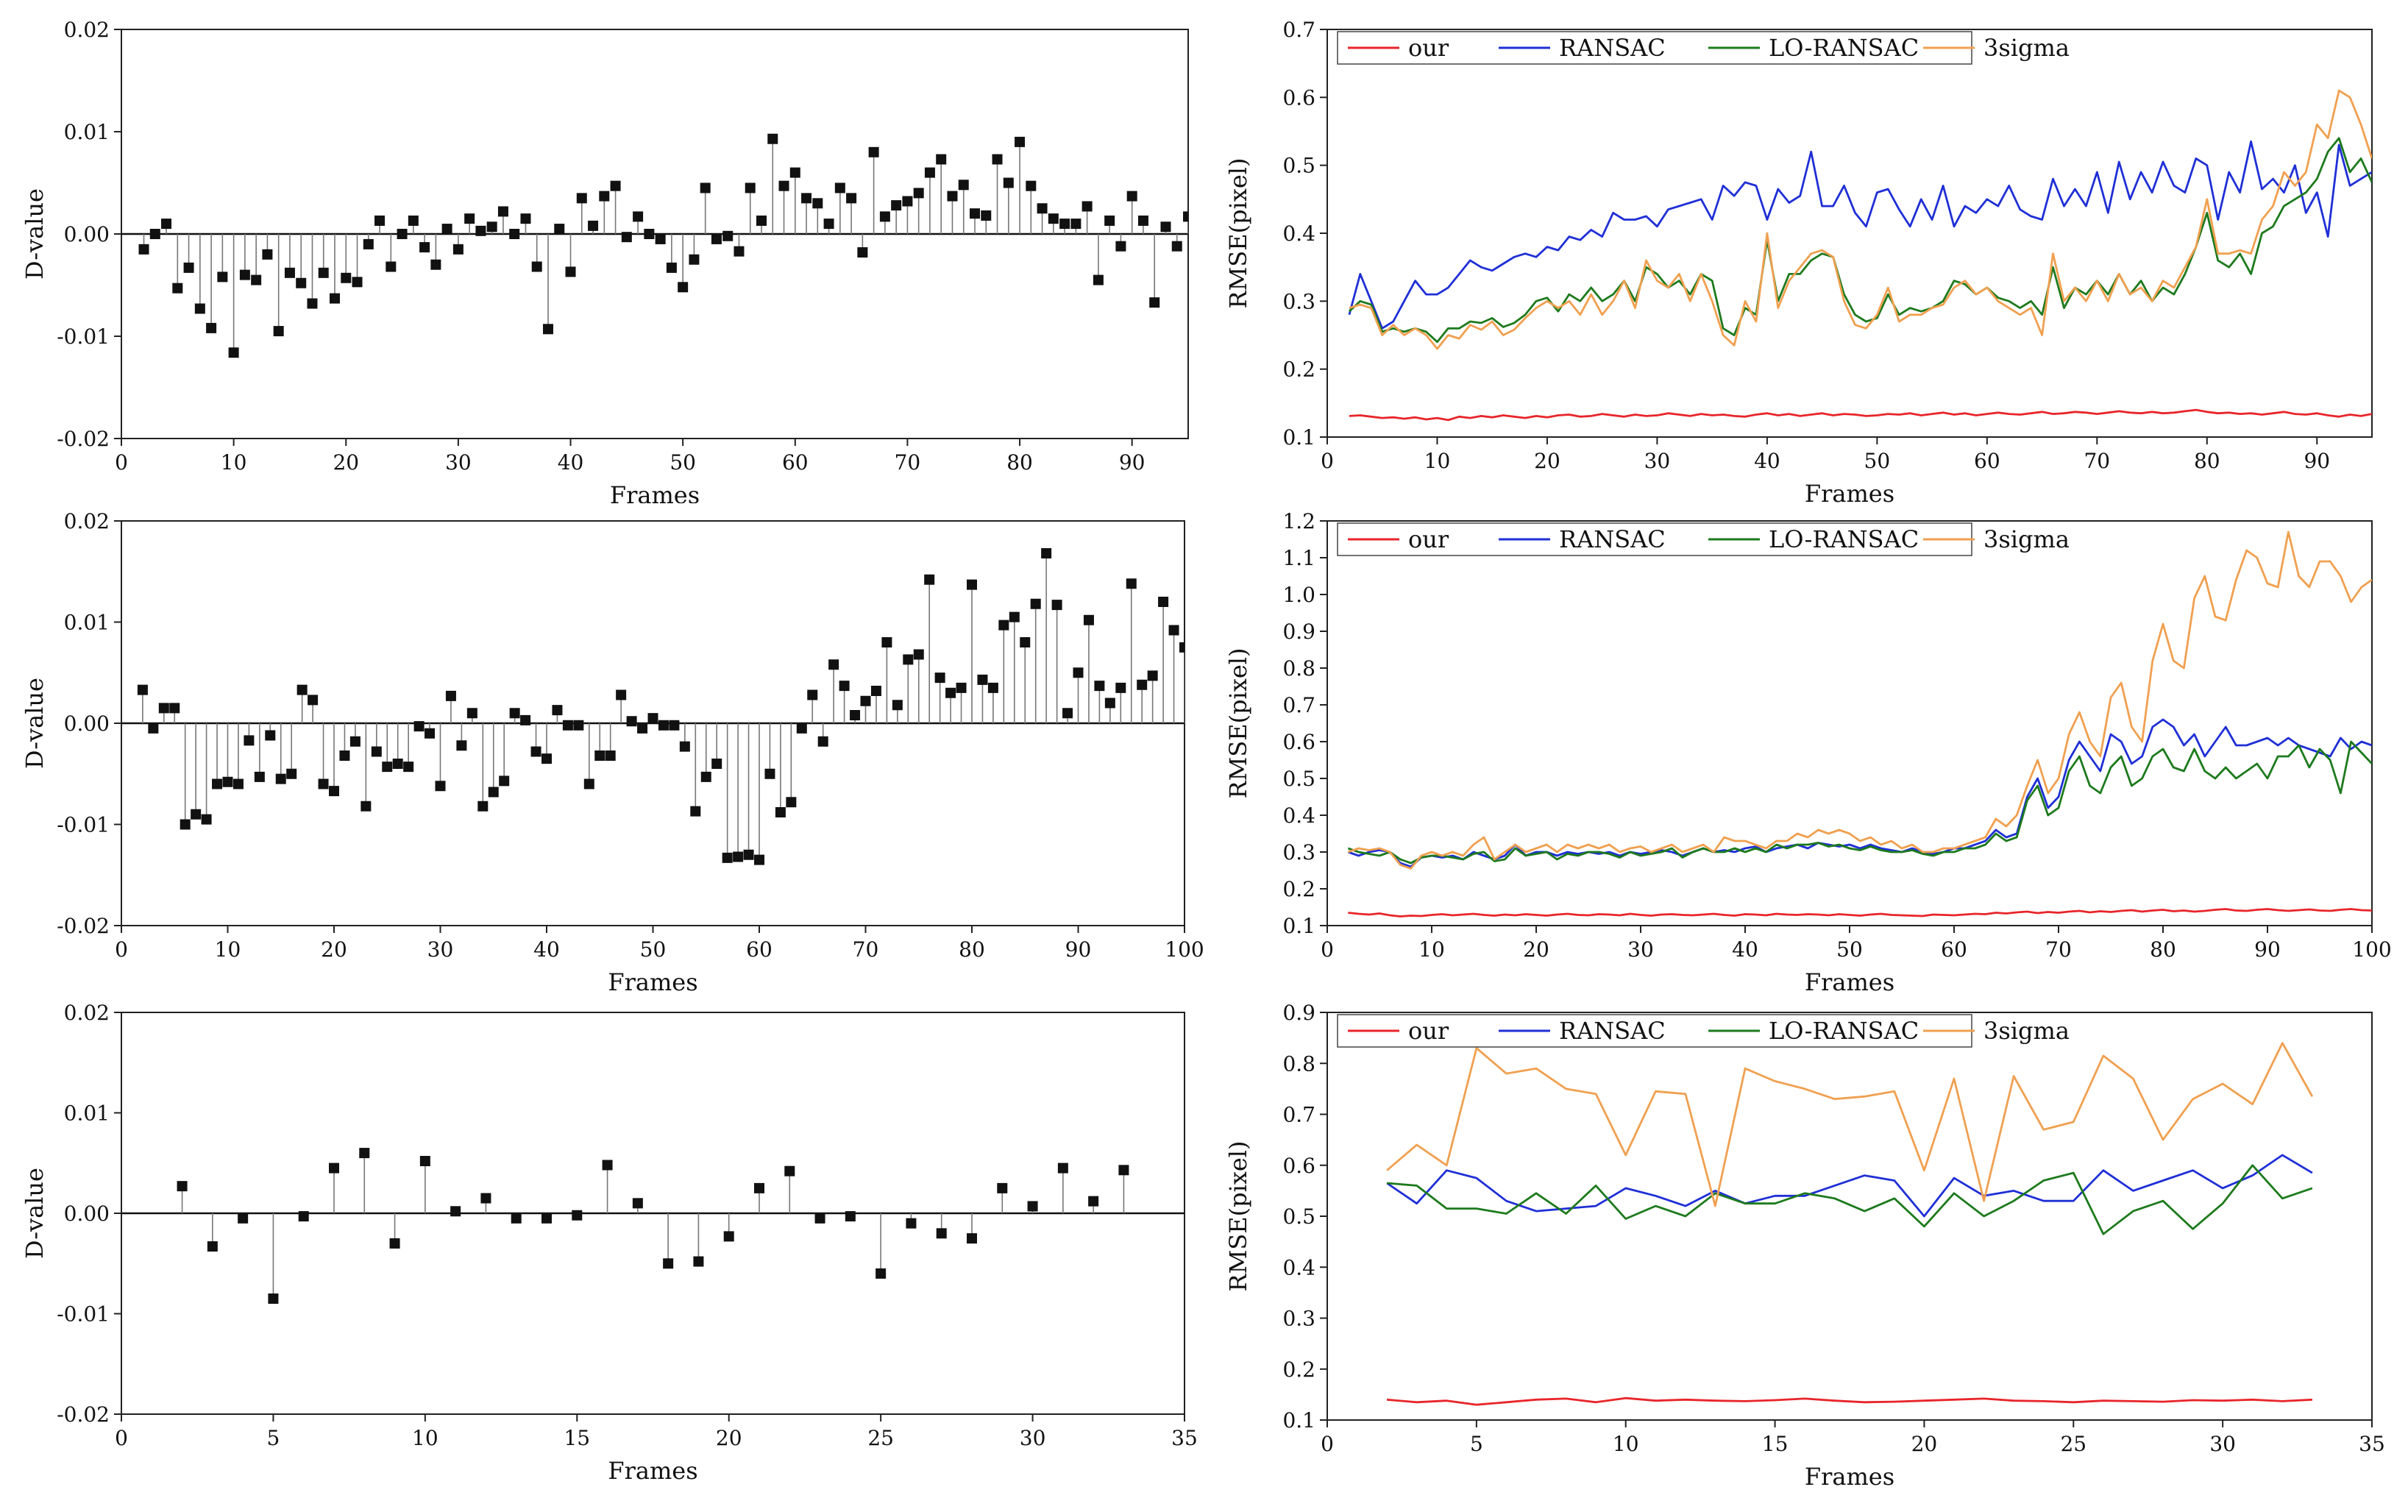  Describe the element at coordinates (1775, 1444) in the screenshot. I see `x-tick-label: 15` at that location.